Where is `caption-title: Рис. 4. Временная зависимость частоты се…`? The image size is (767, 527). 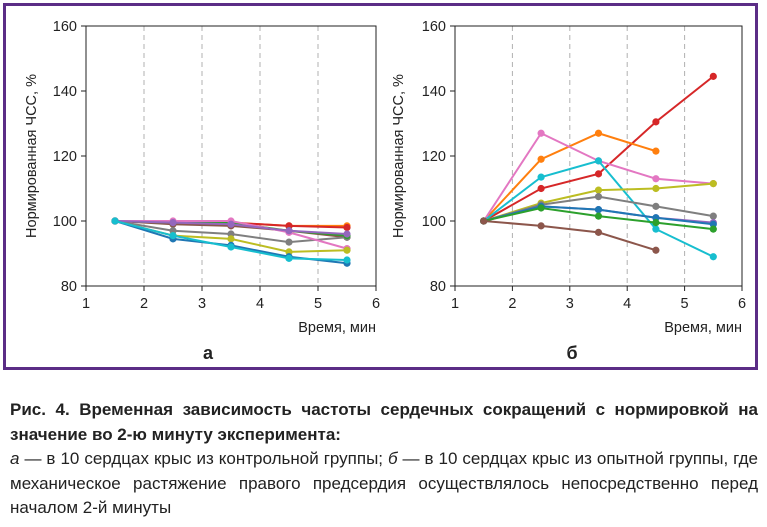 caption-title: Рис. 4. Временная зависимость частоты се… is located at coordinates (384, 422).